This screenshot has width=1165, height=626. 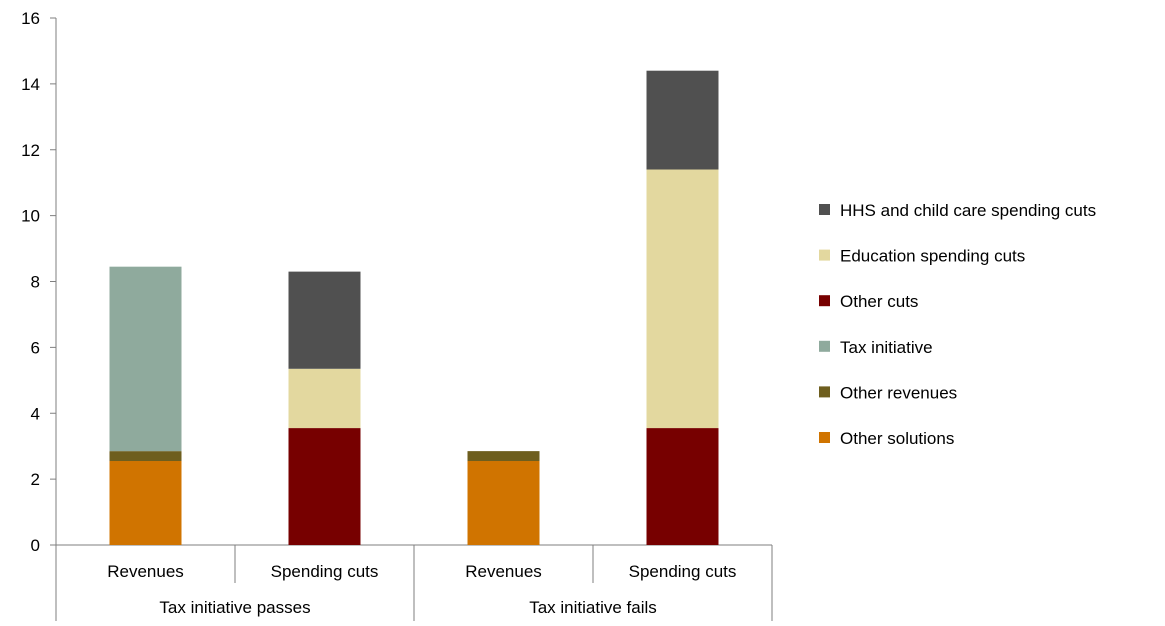 What do you see at coordinates (593, 607) in the screenshot?
I see `x-group-label: Tax initiative fails` at bounding box center [593, 607].